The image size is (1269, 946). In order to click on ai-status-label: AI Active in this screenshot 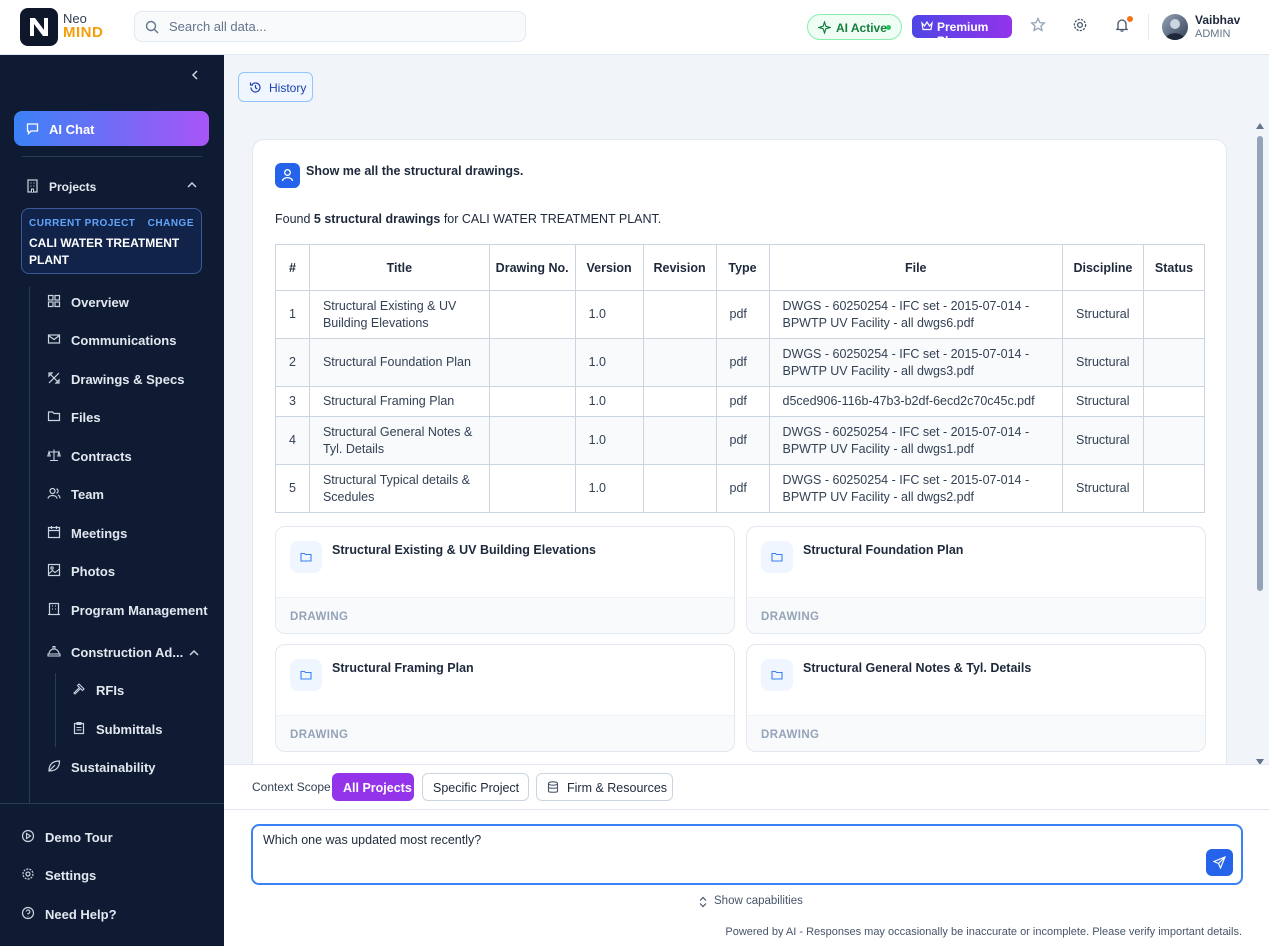, I will do `click(861, 28)`.